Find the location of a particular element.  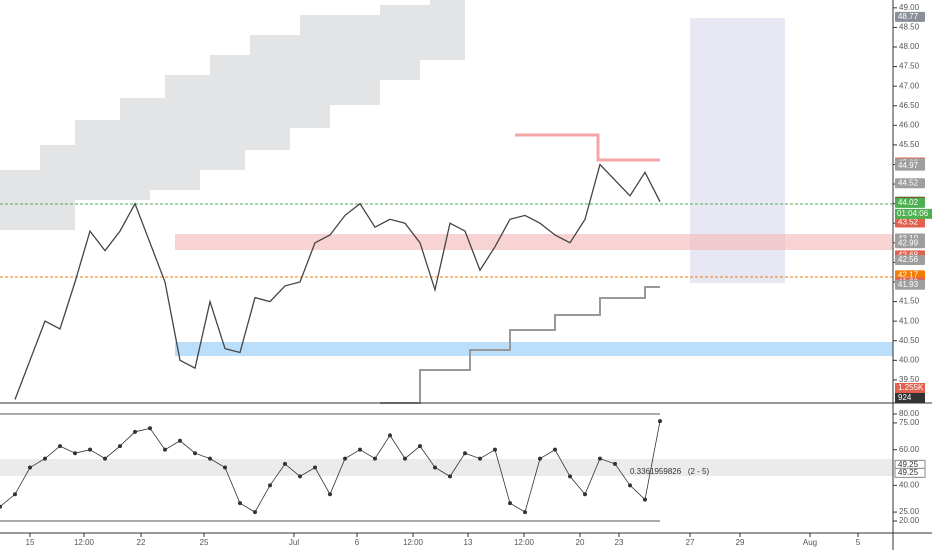

y-tick-label: 25.00 is located at coordinates (909, 511).